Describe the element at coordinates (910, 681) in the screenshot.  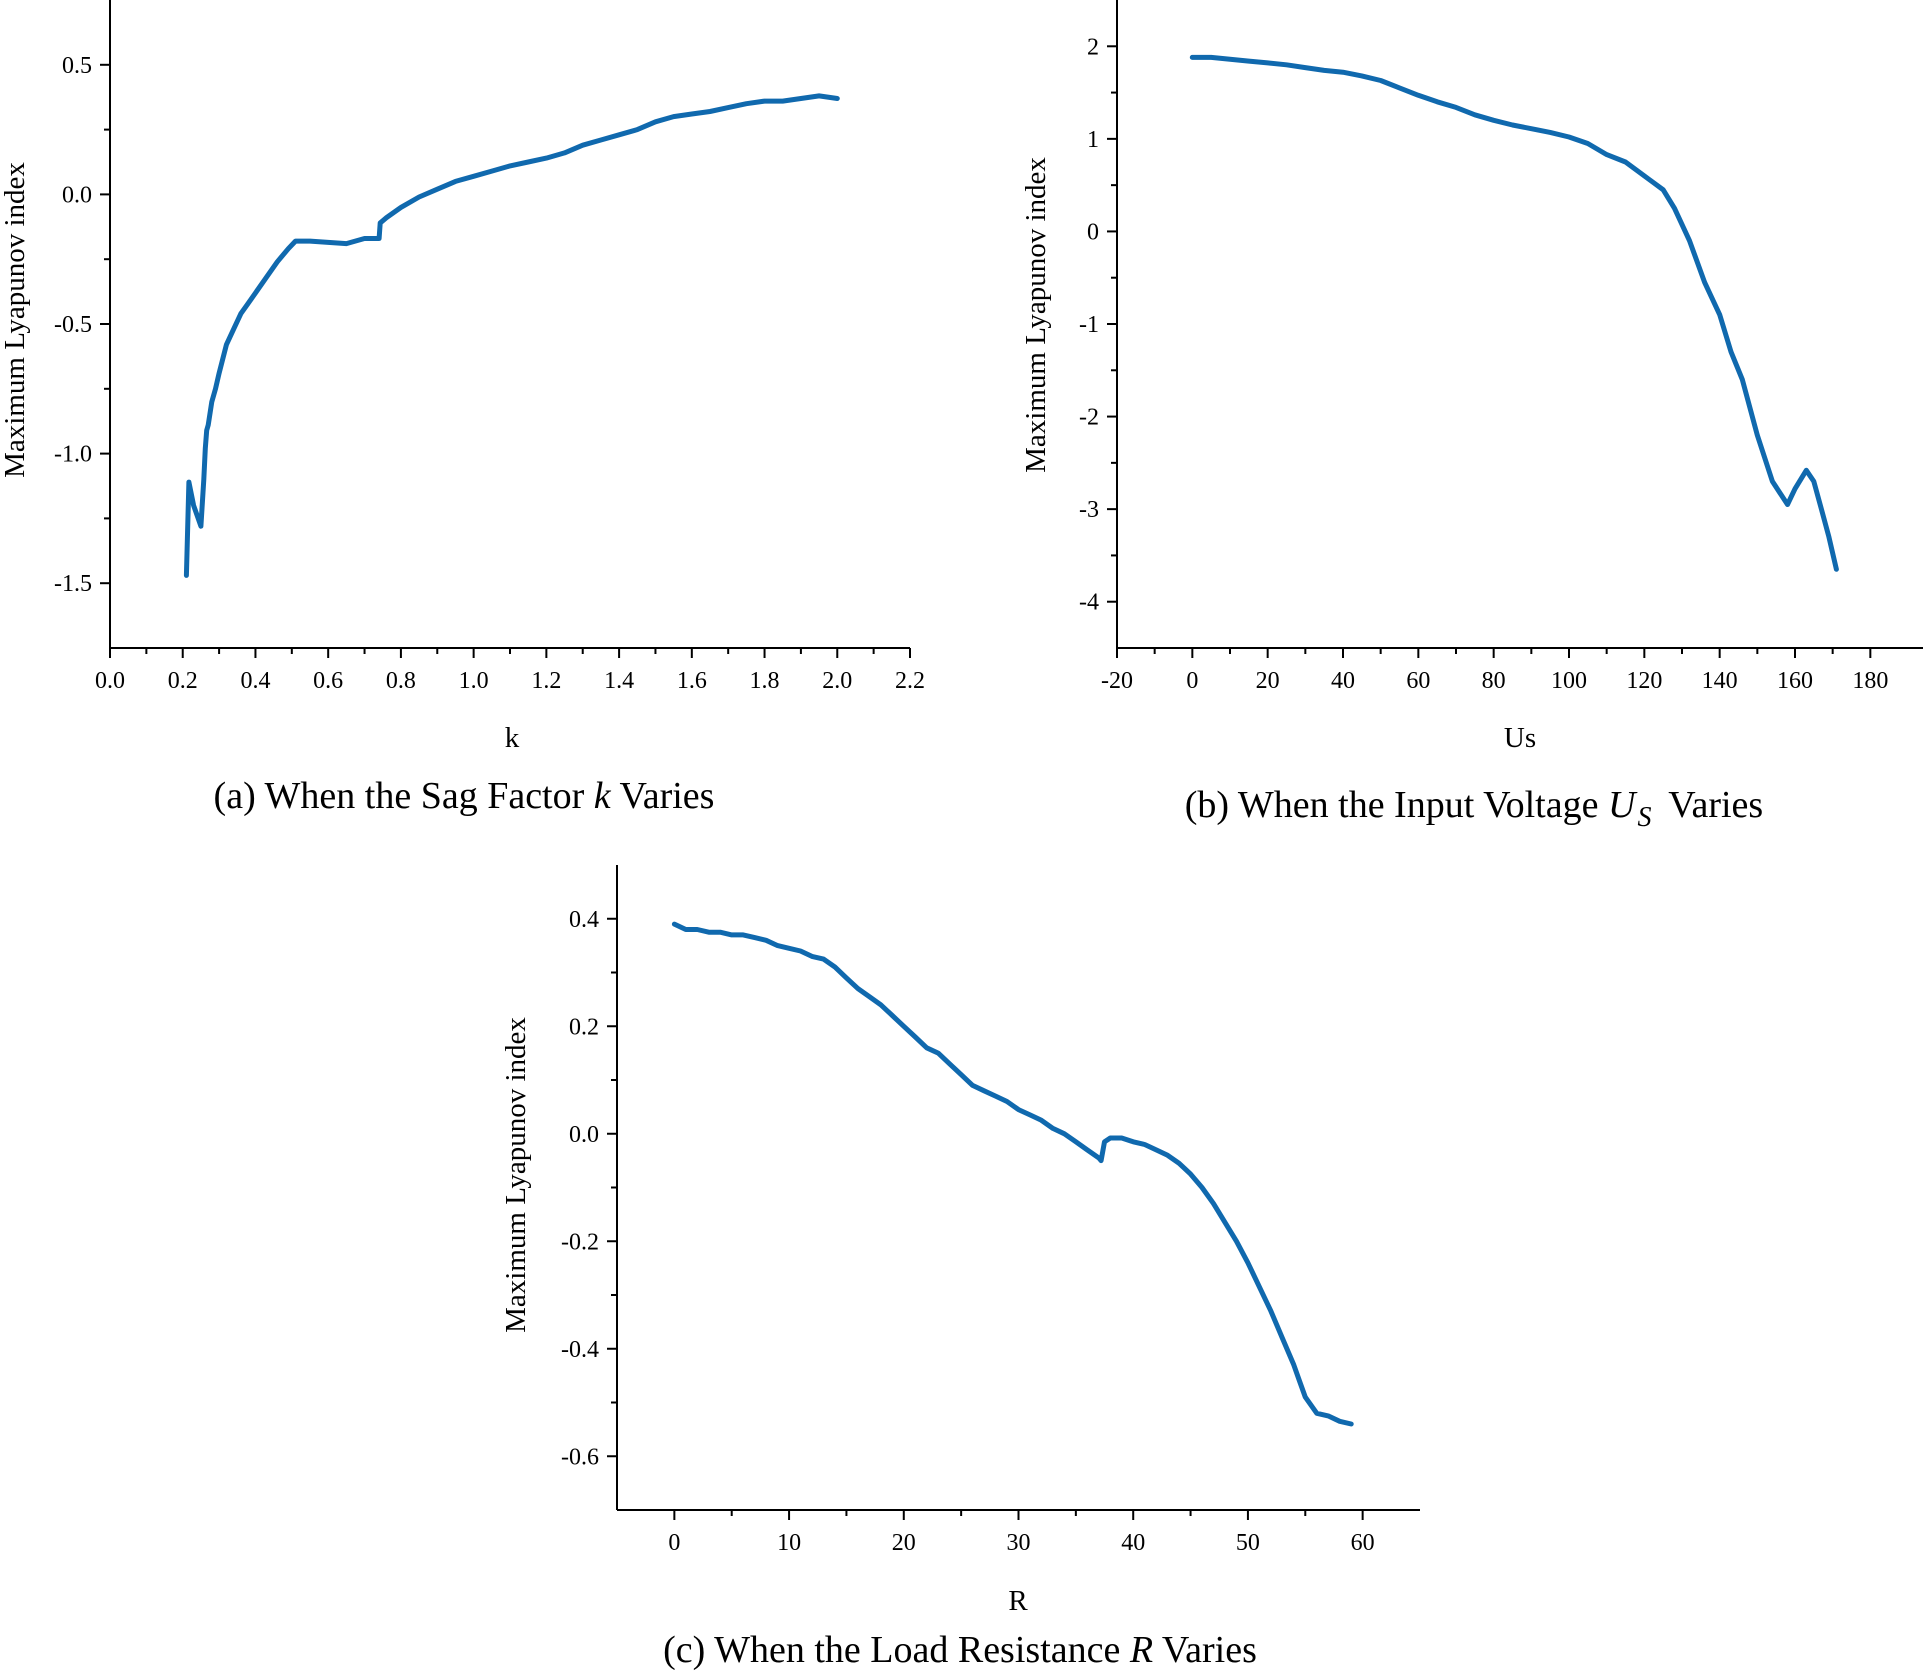
I see `x-tick-label: 2.2` at that location.